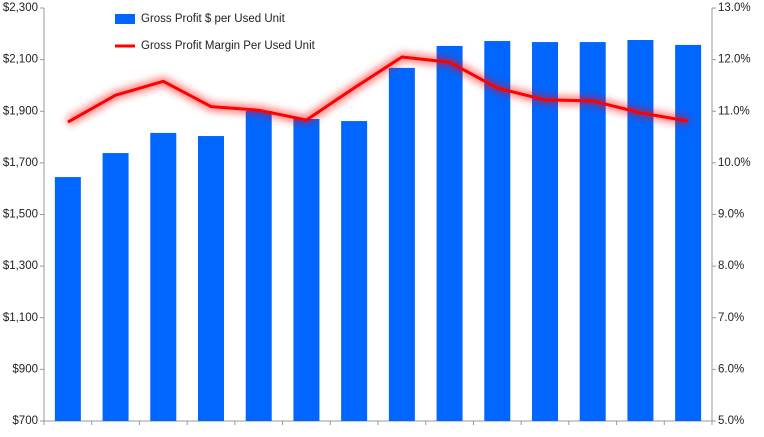 This screenshot has height=437, width=764. I want to click on y2-tick-label: 5.0%, so click(731, 421).